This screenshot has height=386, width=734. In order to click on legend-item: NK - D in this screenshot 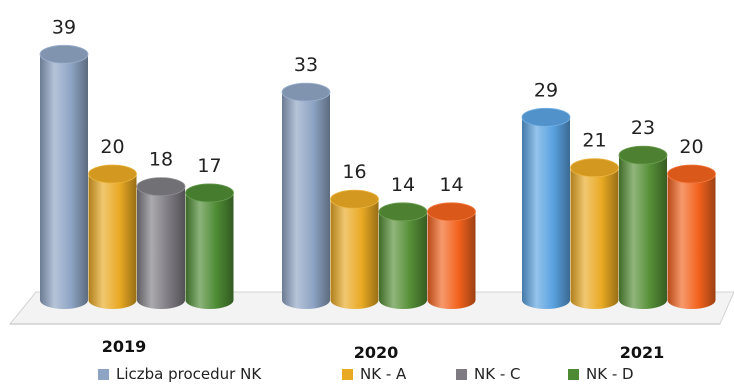, I will do `click(601, 374)`.